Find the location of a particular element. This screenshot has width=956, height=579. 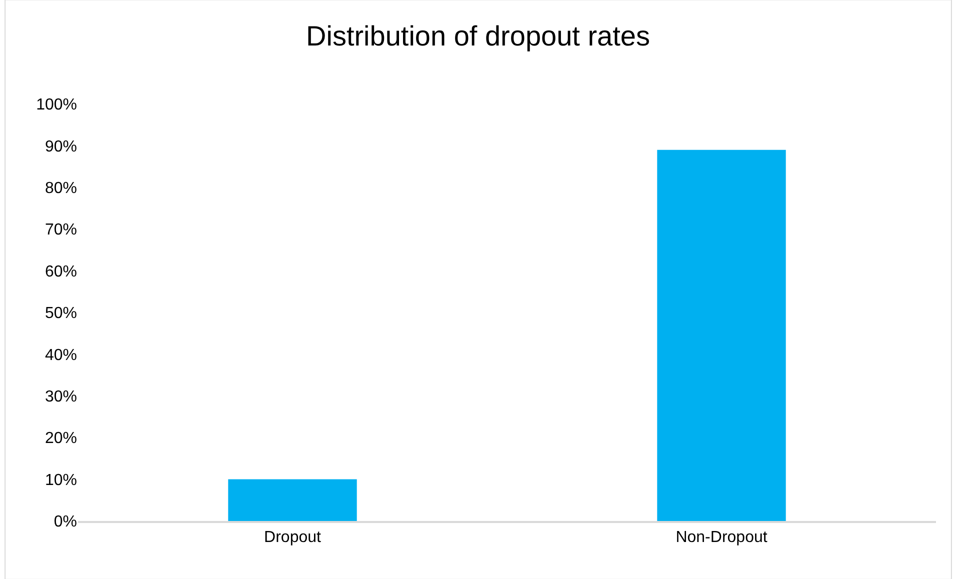

y-tick-label: 0% is located at coordinates (65, 522).